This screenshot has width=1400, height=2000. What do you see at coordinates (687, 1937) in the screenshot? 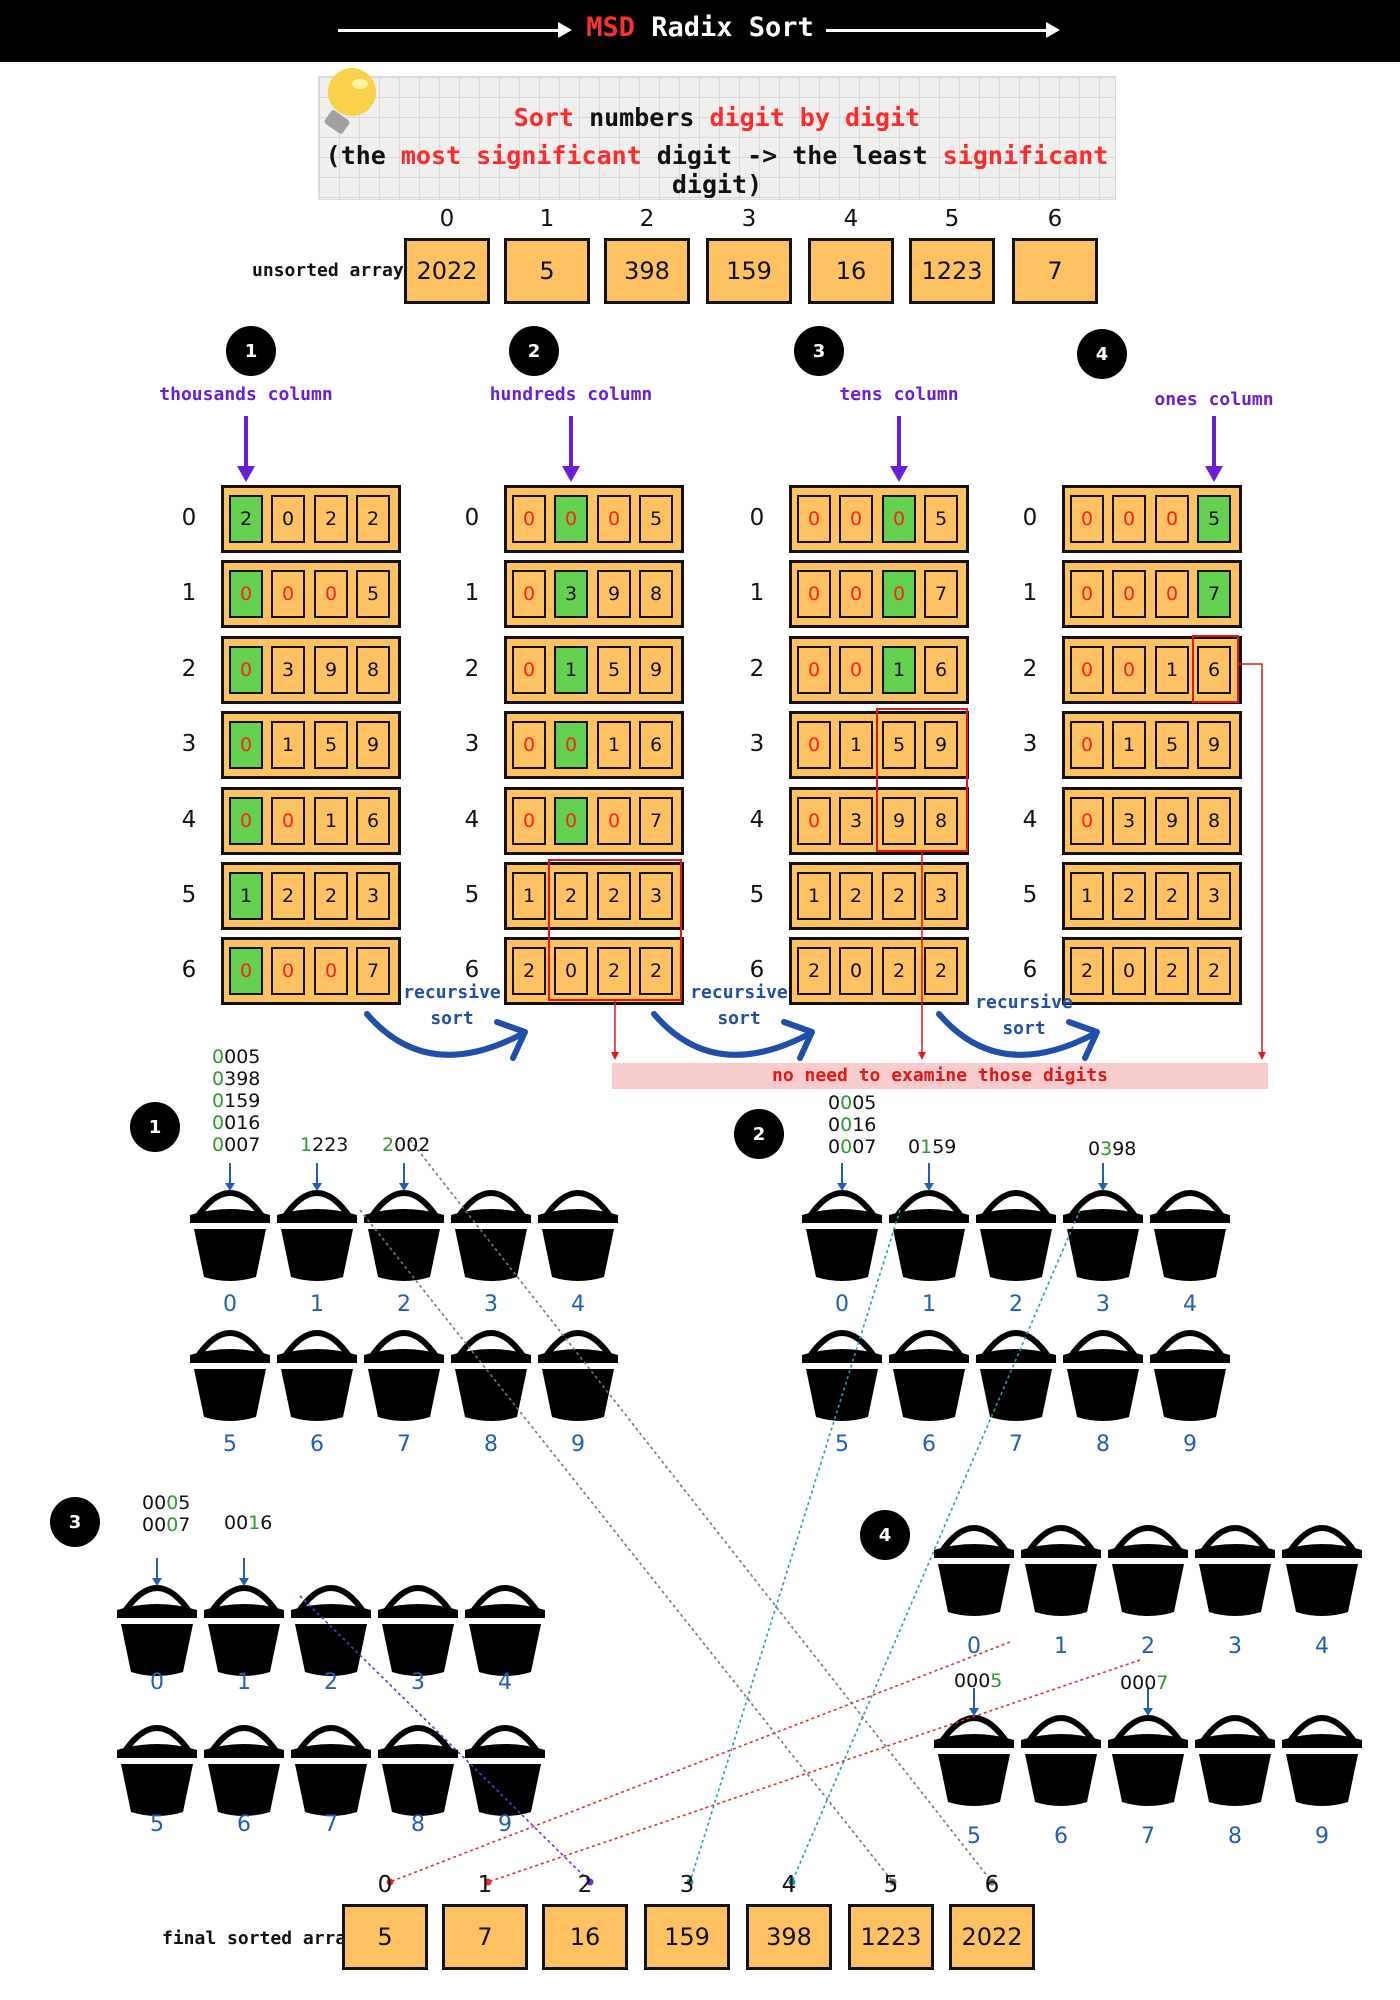
I see `final-cell: 159` at bounding box center [687, 1937].